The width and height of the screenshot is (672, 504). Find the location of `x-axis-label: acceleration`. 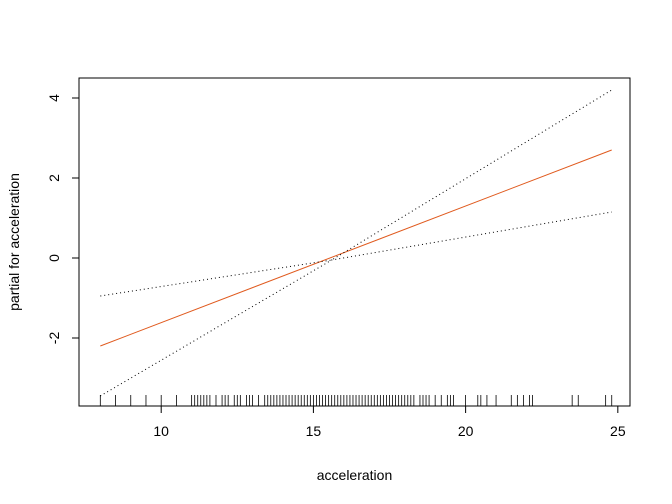

x-axis-label: acceleration is located at coordinates (355, 475).